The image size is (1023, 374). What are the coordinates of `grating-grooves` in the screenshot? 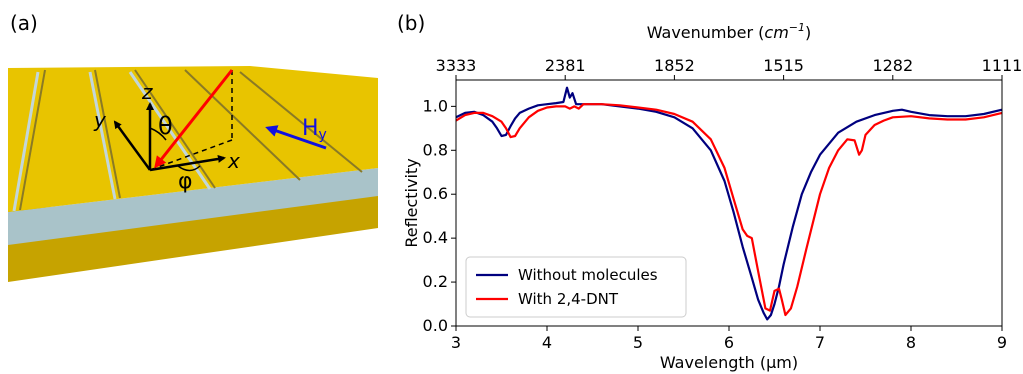 It's located at (191, 140).